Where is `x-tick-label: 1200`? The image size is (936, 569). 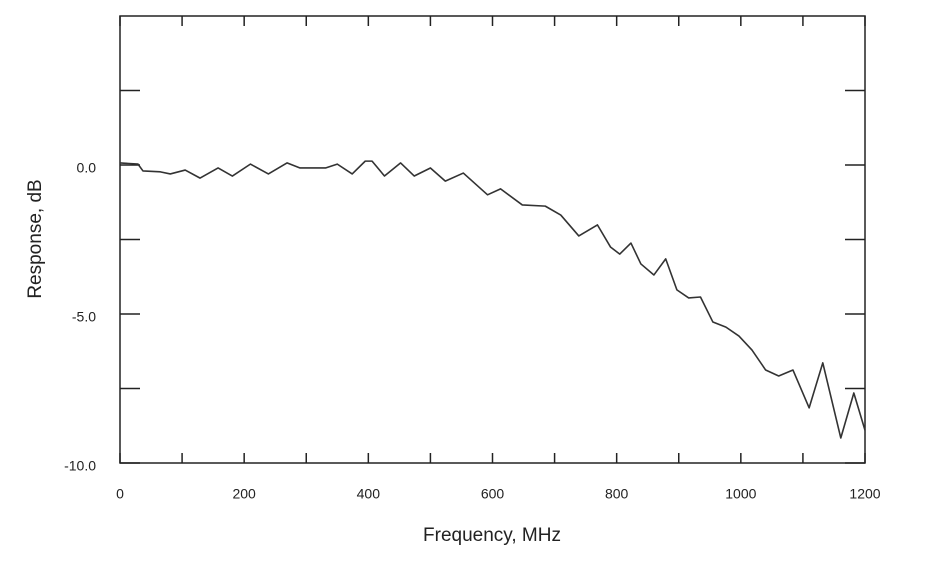
x-tick-label: 1200 is located at coordinates (864, 494).